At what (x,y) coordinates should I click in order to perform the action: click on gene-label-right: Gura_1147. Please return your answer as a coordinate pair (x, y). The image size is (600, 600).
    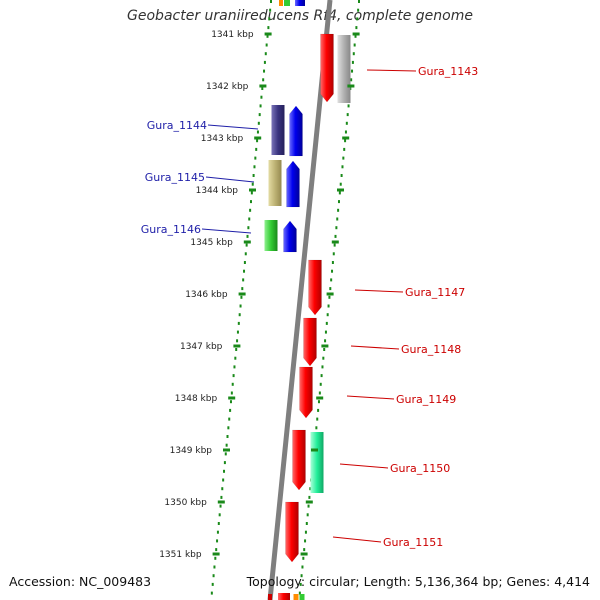
    Looking at the image, I should click on (435, 292).